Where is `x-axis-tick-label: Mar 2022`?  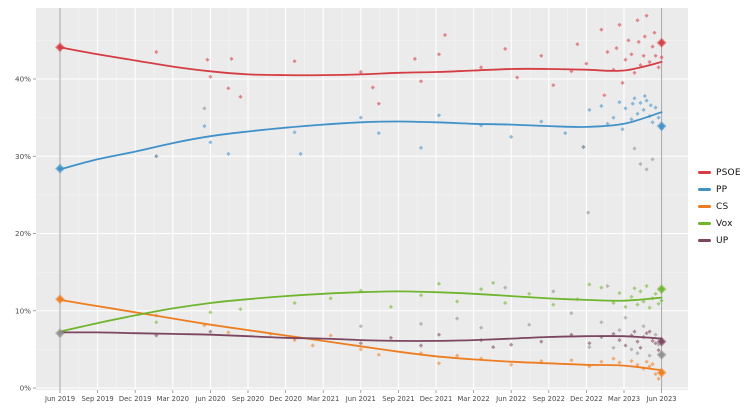 x-axis-tick-label: Mar 2022 is located at coordinates (473, 399).